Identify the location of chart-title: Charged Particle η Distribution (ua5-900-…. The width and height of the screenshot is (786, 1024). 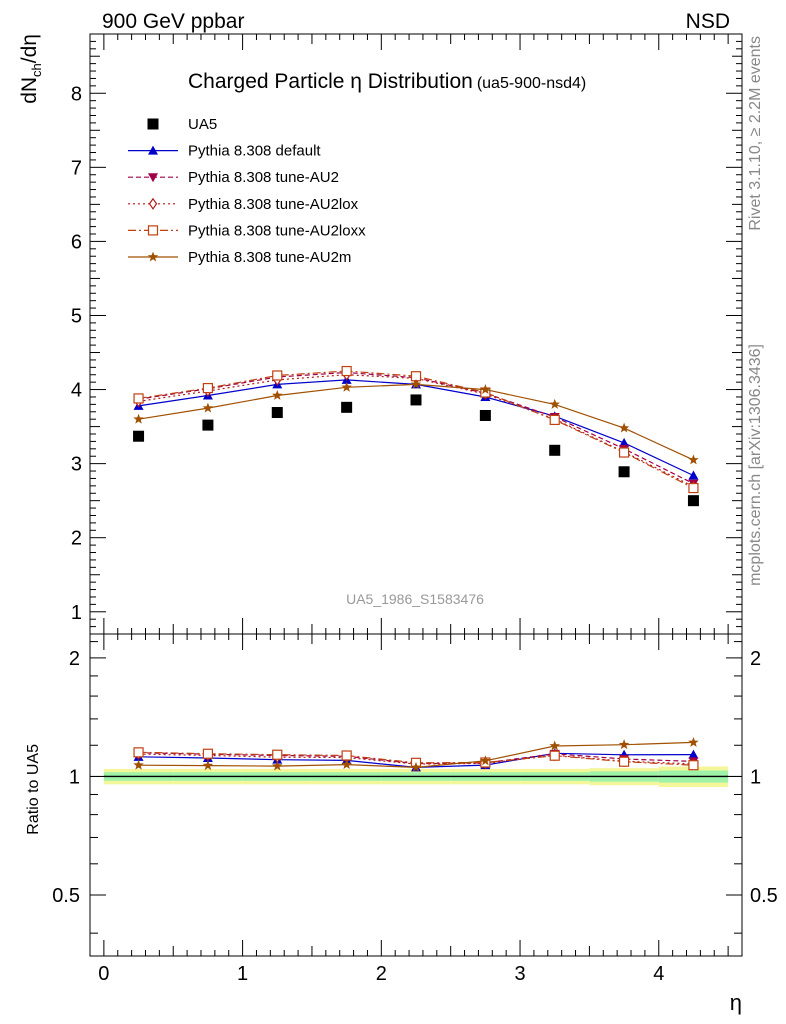
(387, 81).